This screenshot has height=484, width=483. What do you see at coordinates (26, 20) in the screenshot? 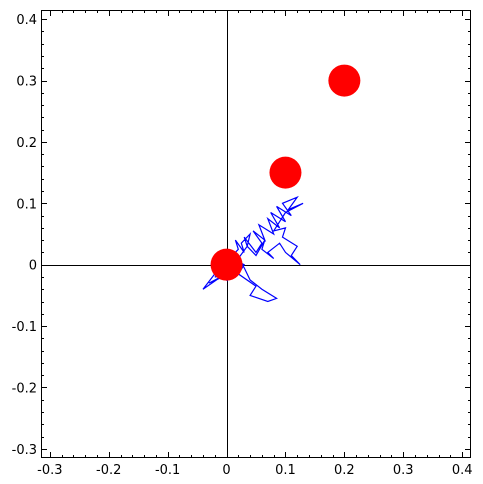
I see `y-tick-label: 0.4` at bounding box center [26, 20].